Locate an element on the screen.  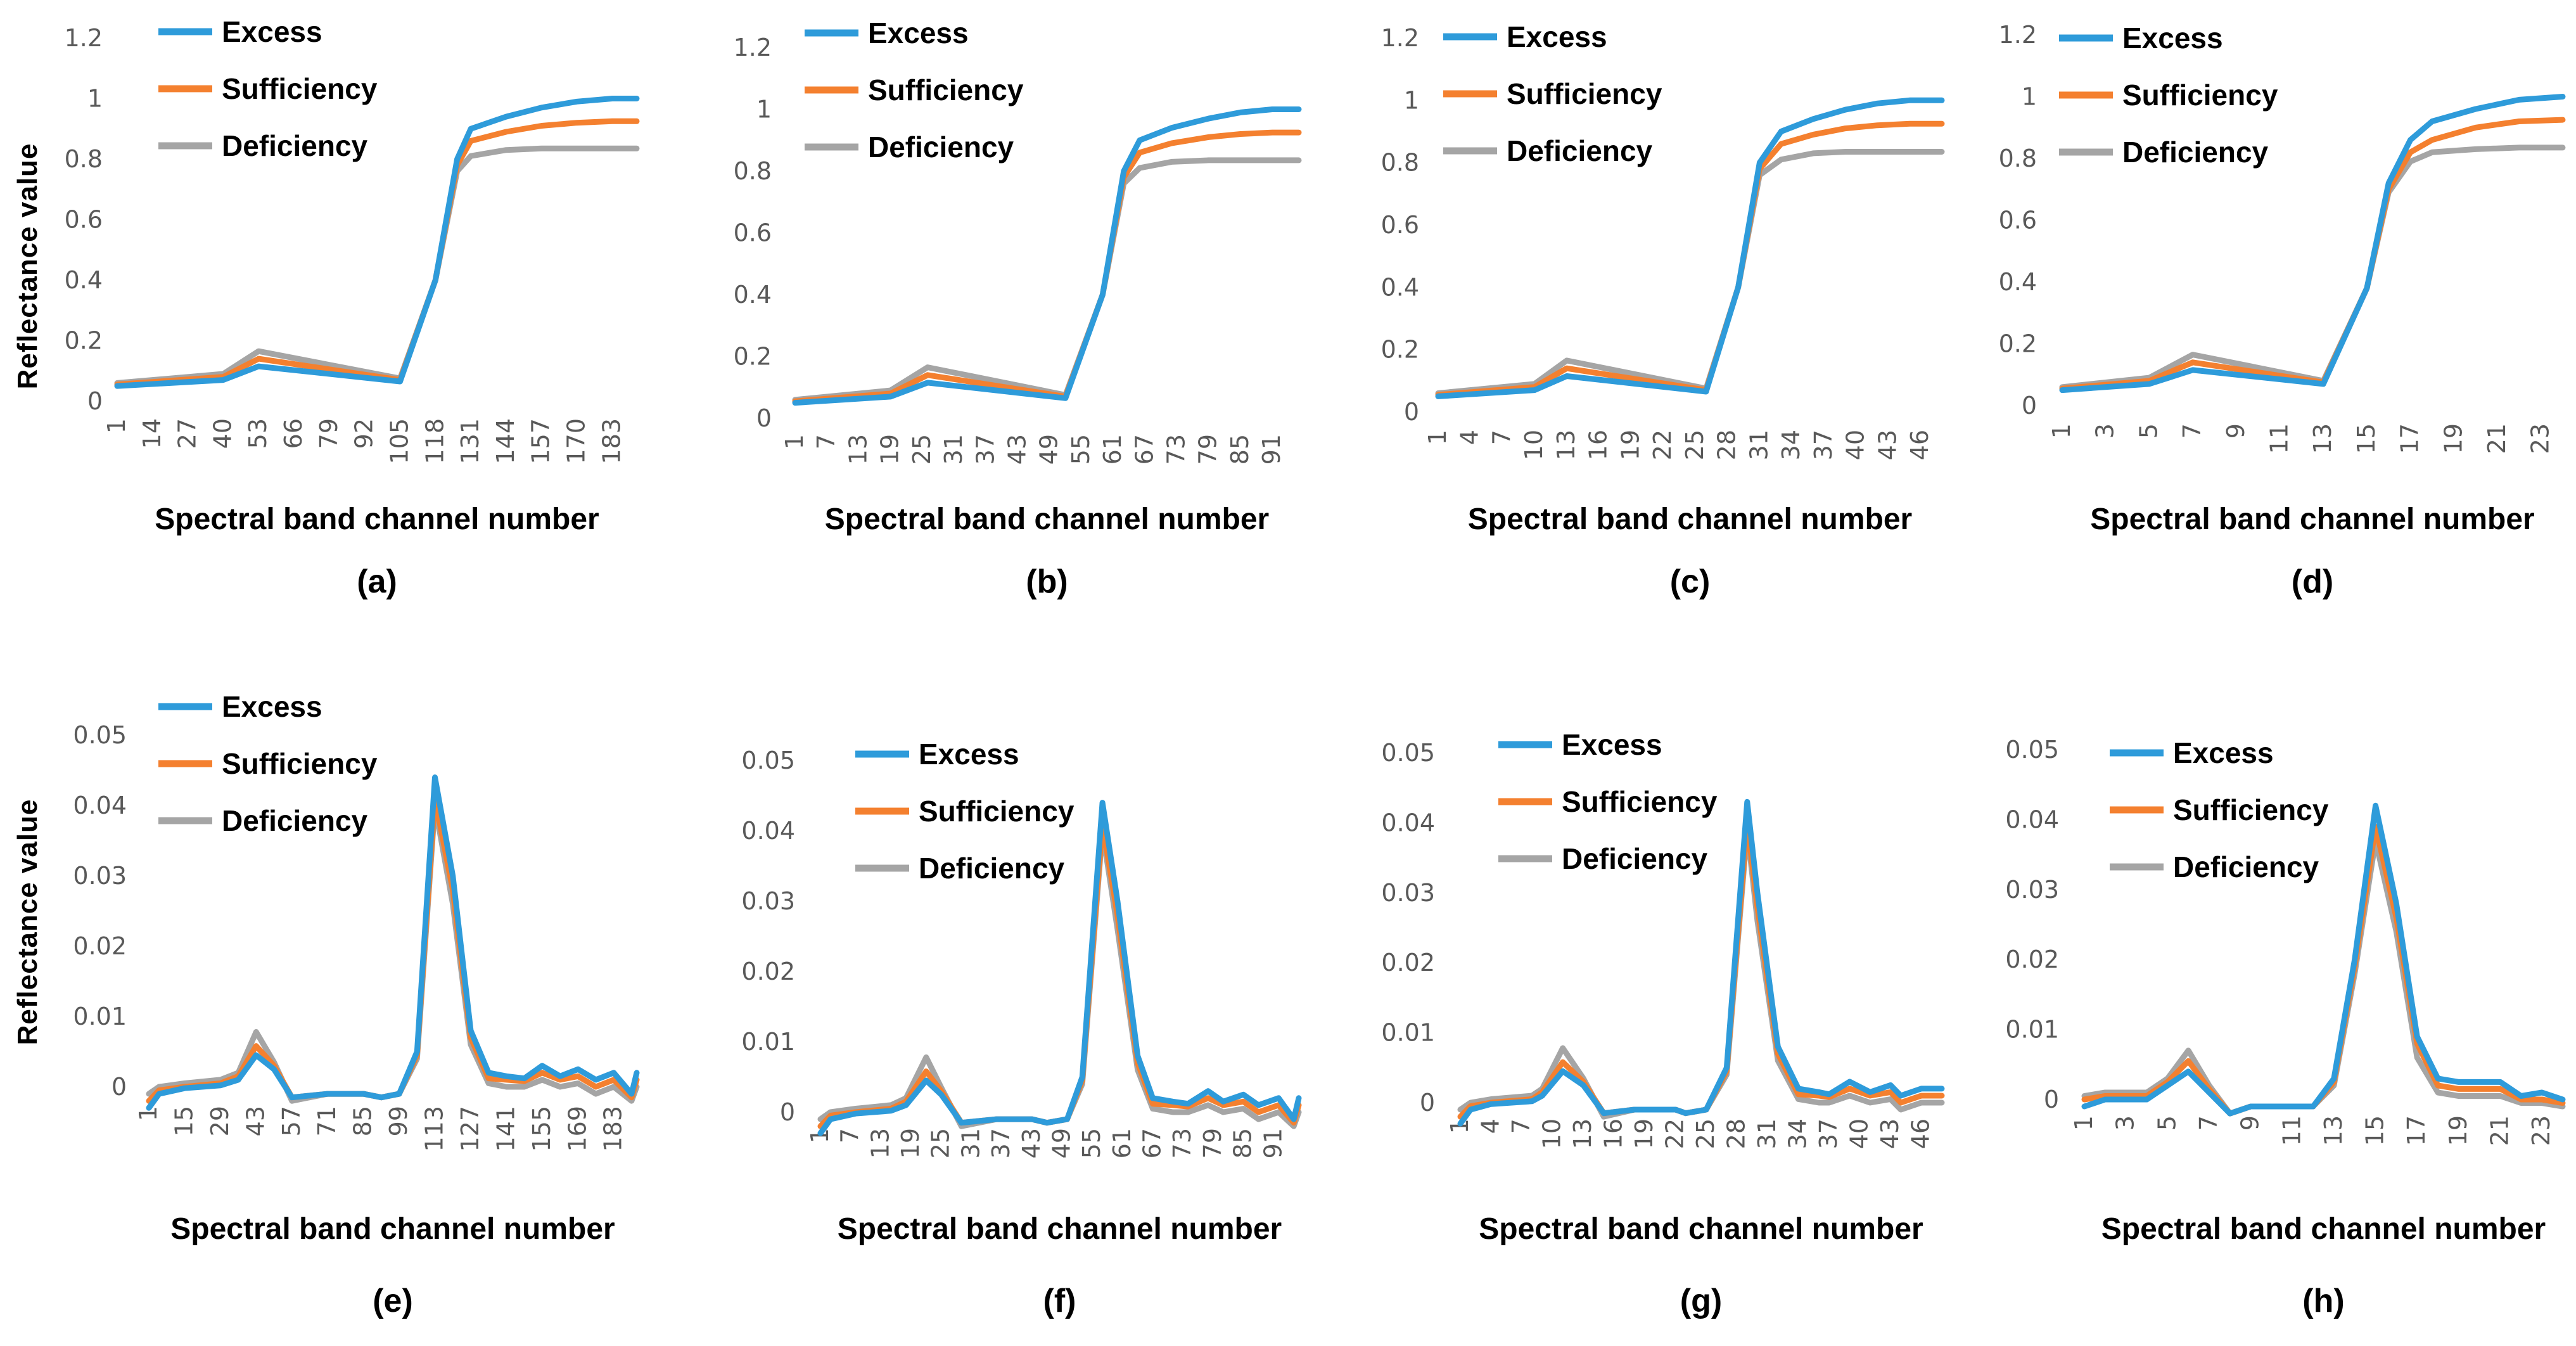
x-tick-label: 21 is located at coordinates (2497, 438).